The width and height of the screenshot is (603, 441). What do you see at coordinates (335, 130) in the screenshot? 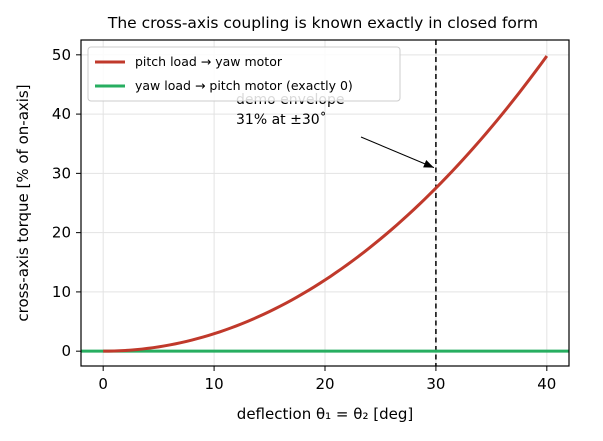
I see `annotation: demo envelope 31% at ±30˚` at bounding box center [335, 130].